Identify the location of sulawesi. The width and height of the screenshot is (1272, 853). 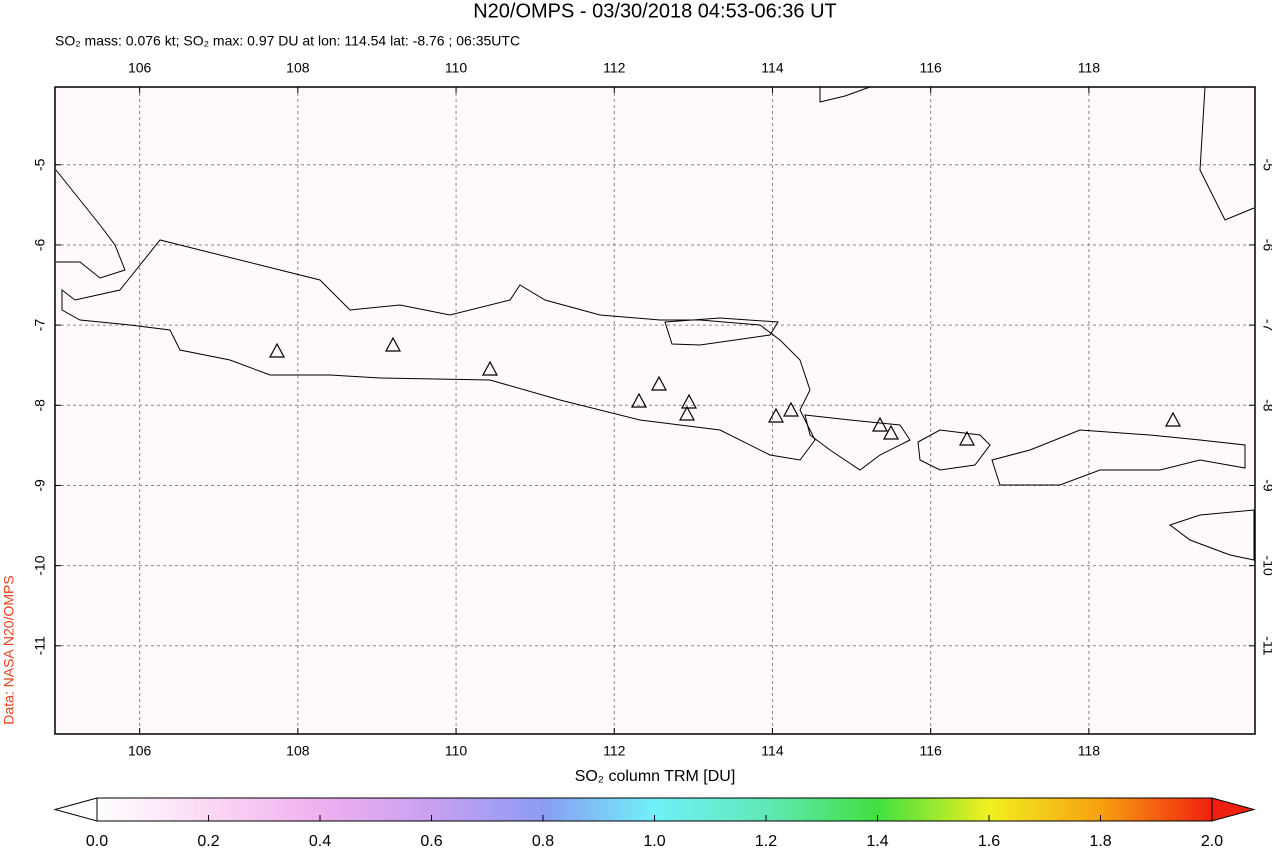
(1227, 153).